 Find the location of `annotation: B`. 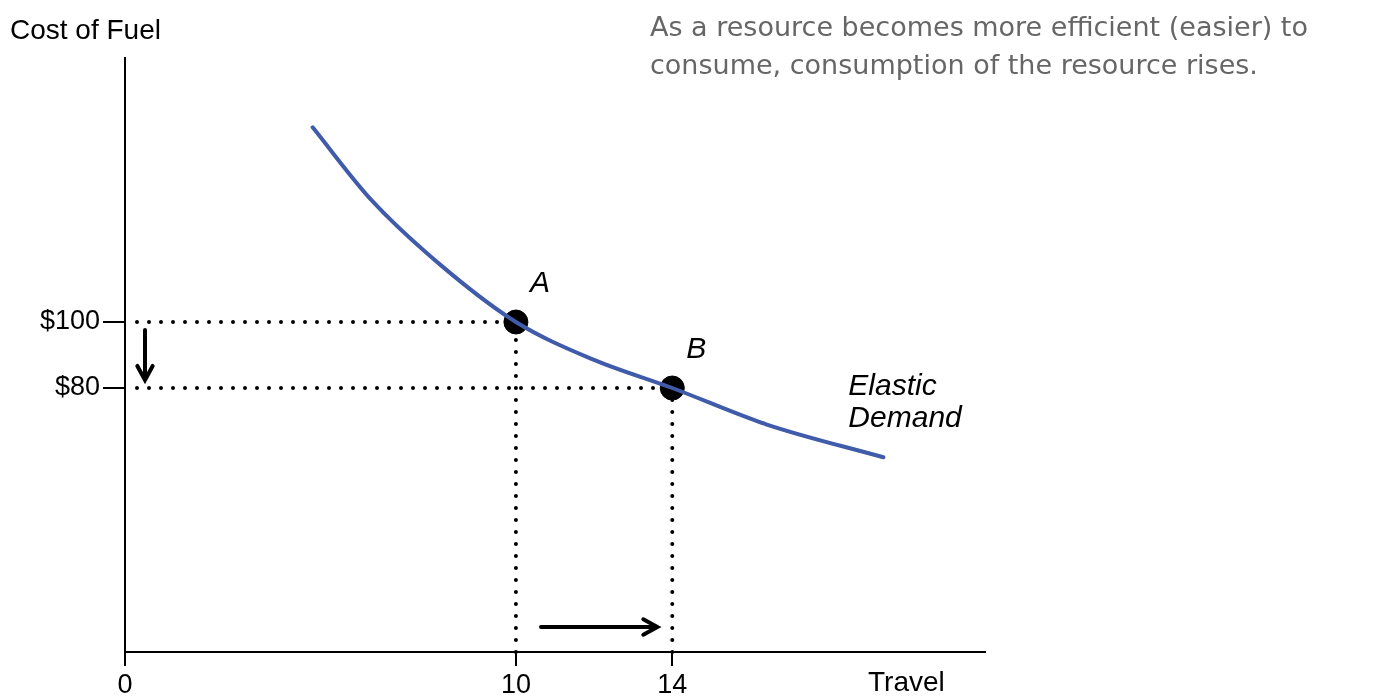

annotation: B is located at coordinates (696, 347).